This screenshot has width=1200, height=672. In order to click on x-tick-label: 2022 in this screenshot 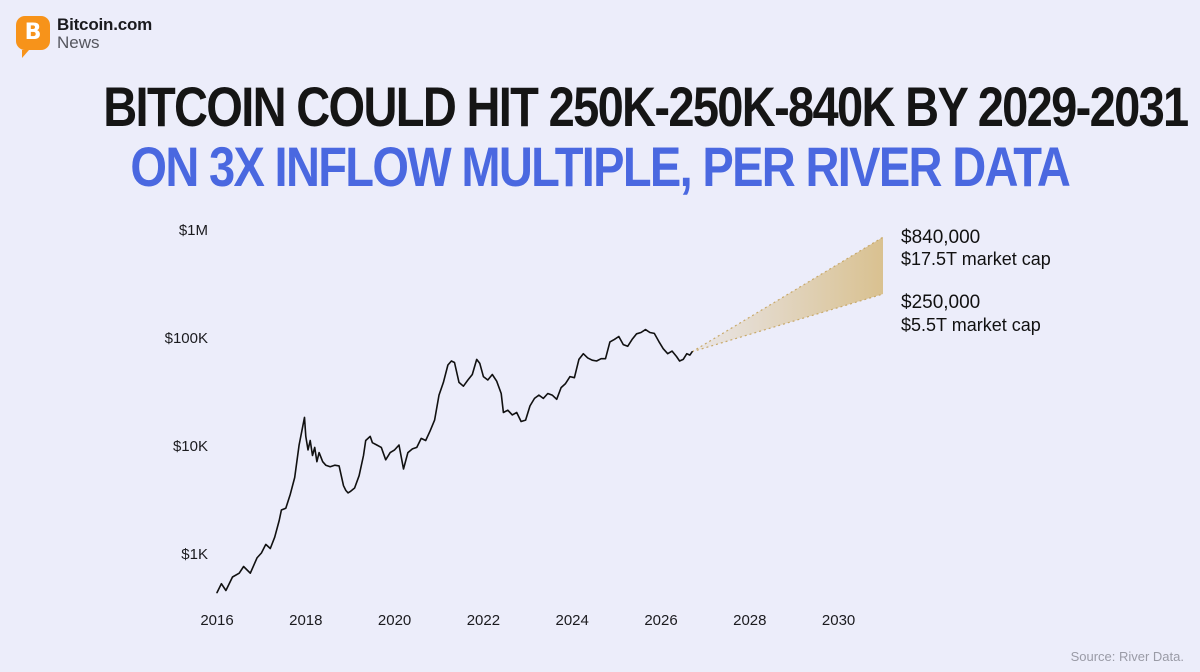, I will do `click(483, 620)`.